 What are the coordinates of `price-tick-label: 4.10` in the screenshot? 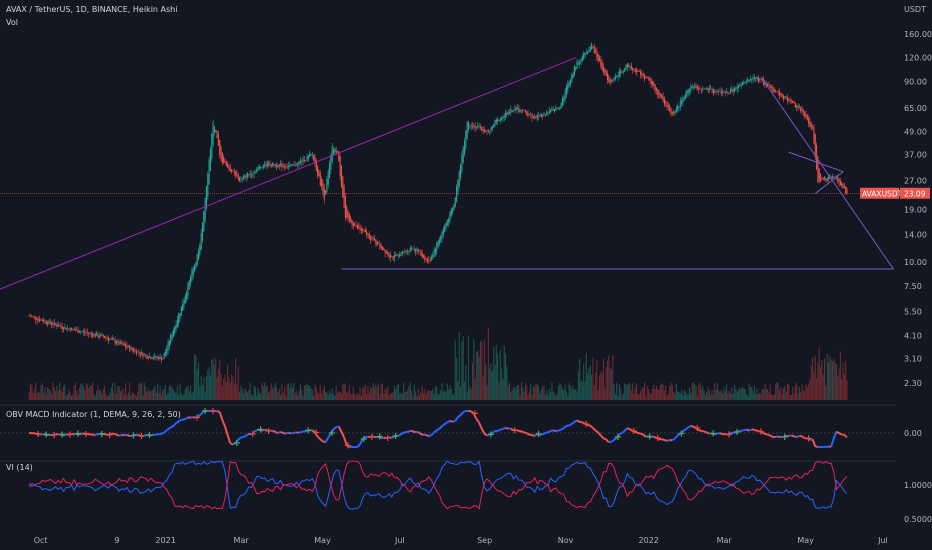 It's located at (913, 335).